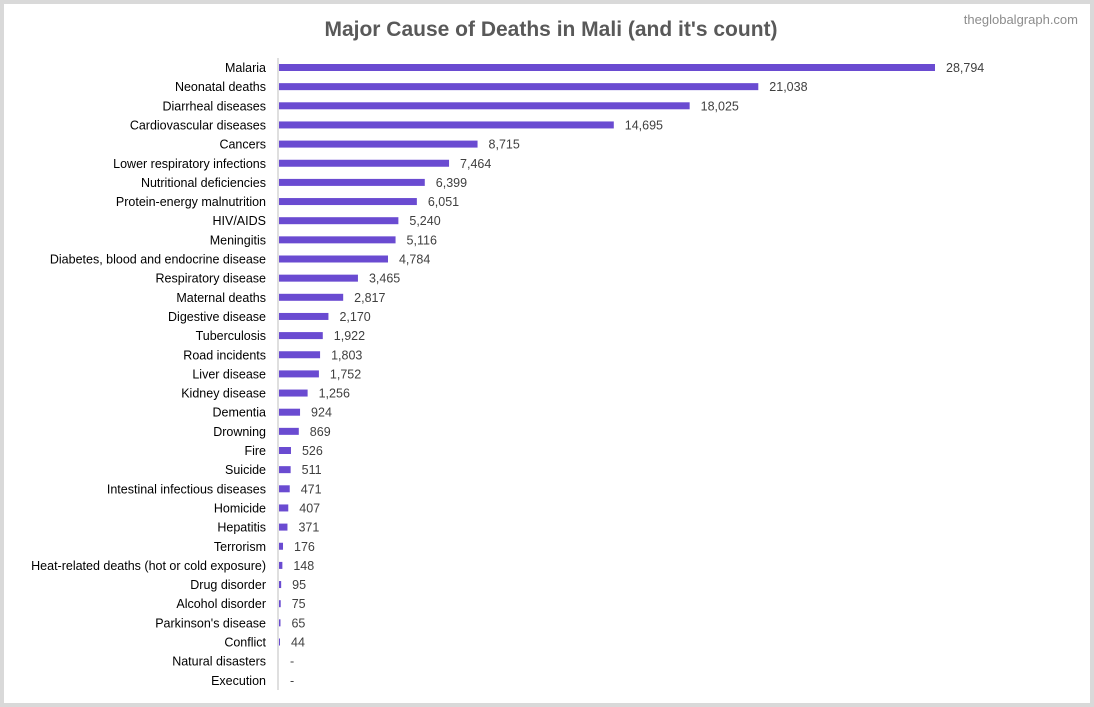 The width and height of the screenshot is (1094, 707). What do you see at coordinates (424, 221) in the screenshot?
I see `value-label: 5,240` at bounding box center [424, 221].